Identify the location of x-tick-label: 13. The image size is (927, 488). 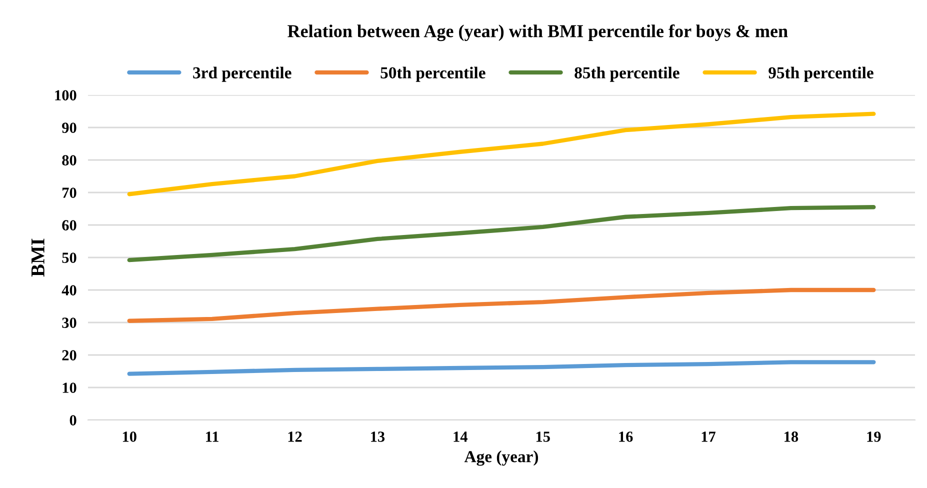
(378, 437).